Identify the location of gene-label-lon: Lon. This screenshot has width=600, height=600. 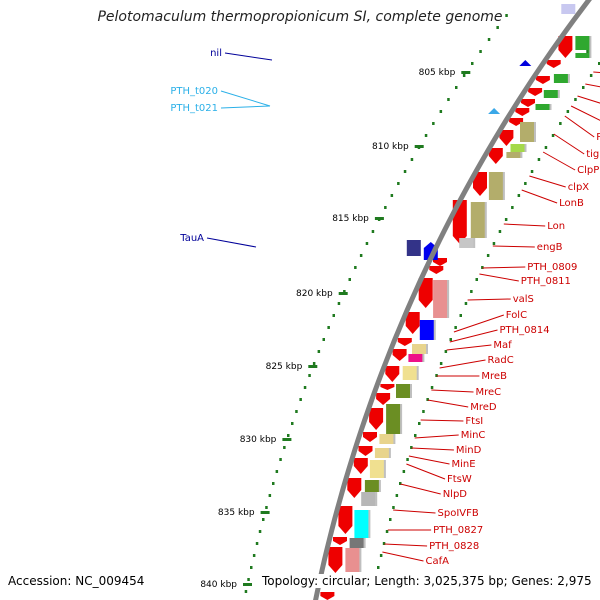
(556, 226).